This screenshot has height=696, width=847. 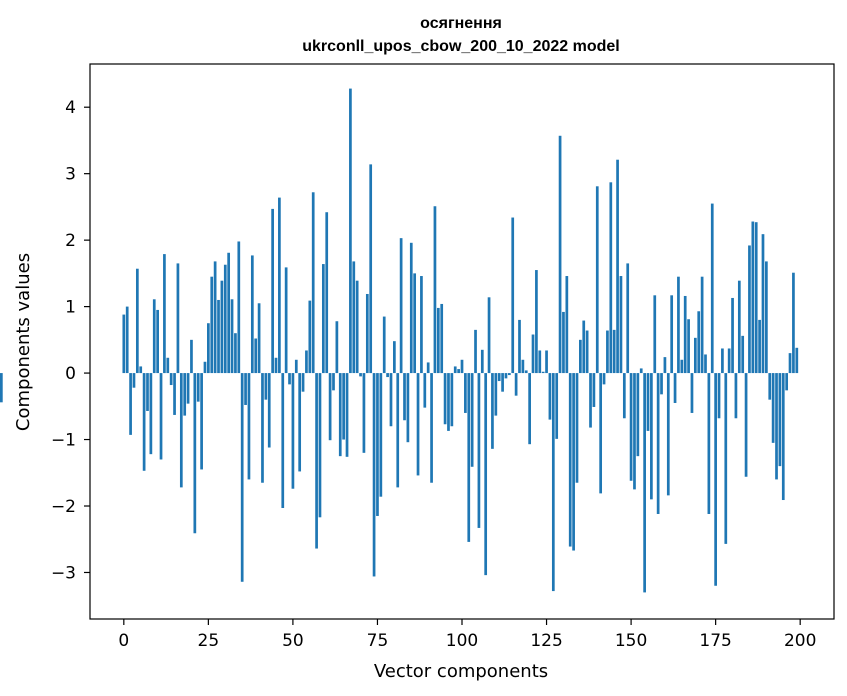 What do you see at coordinates (70, 108) in the screenshot?
I see `y-tick-label: 4` at bounding box center [70, 108].